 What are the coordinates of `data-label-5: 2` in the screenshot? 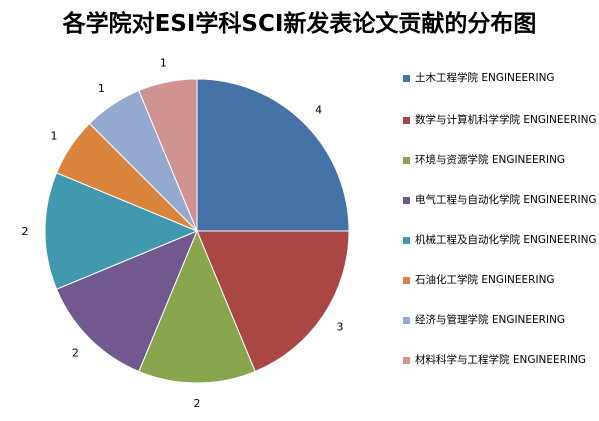 It's located at (25, 231).